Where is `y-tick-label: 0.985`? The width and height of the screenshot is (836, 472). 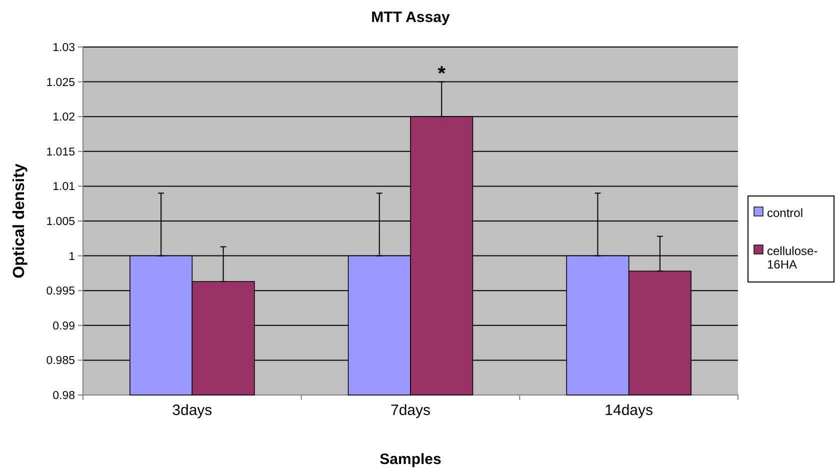
y-tick-label: 0.985 is located at coordinates (60, 361).